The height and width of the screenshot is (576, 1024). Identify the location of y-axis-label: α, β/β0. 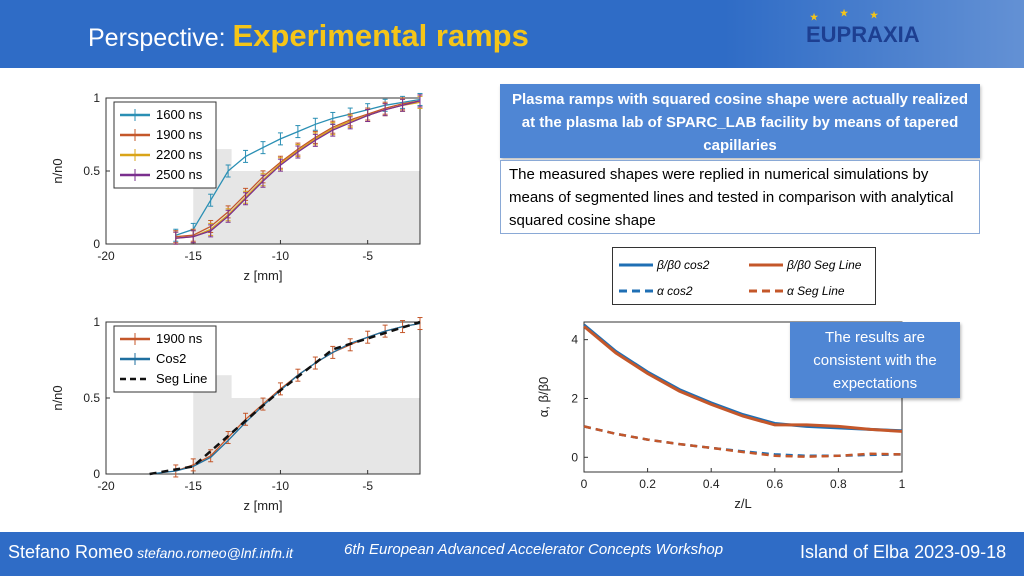
(543, 397).